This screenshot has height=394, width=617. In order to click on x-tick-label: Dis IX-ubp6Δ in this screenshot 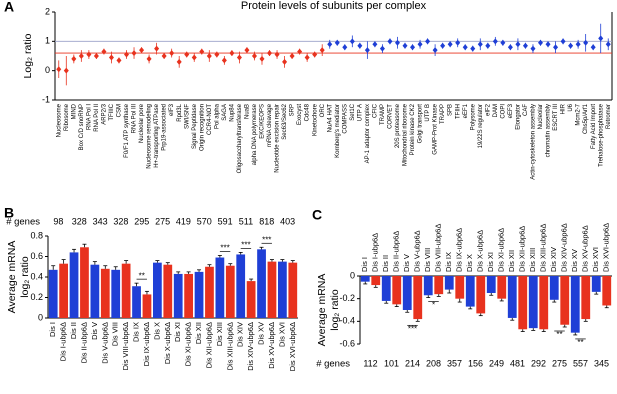, I will do `click(146, 344)`.